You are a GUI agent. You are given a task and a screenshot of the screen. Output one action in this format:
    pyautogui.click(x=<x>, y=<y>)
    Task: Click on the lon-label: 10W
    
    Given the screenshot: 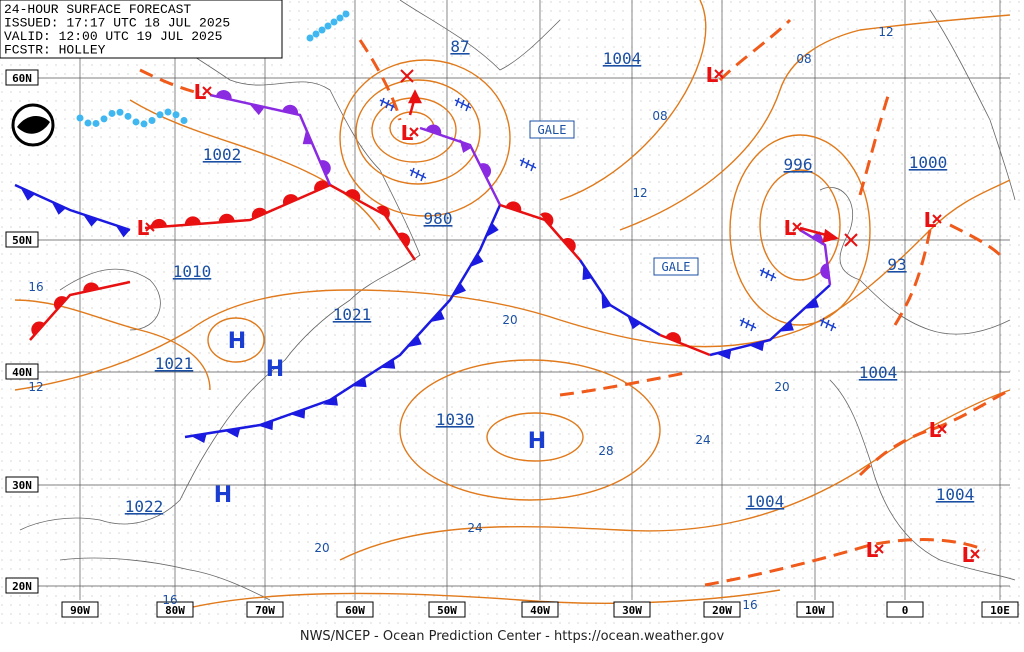 What is the action you would take?
    pyautogui.click(x=815, y=610)
    